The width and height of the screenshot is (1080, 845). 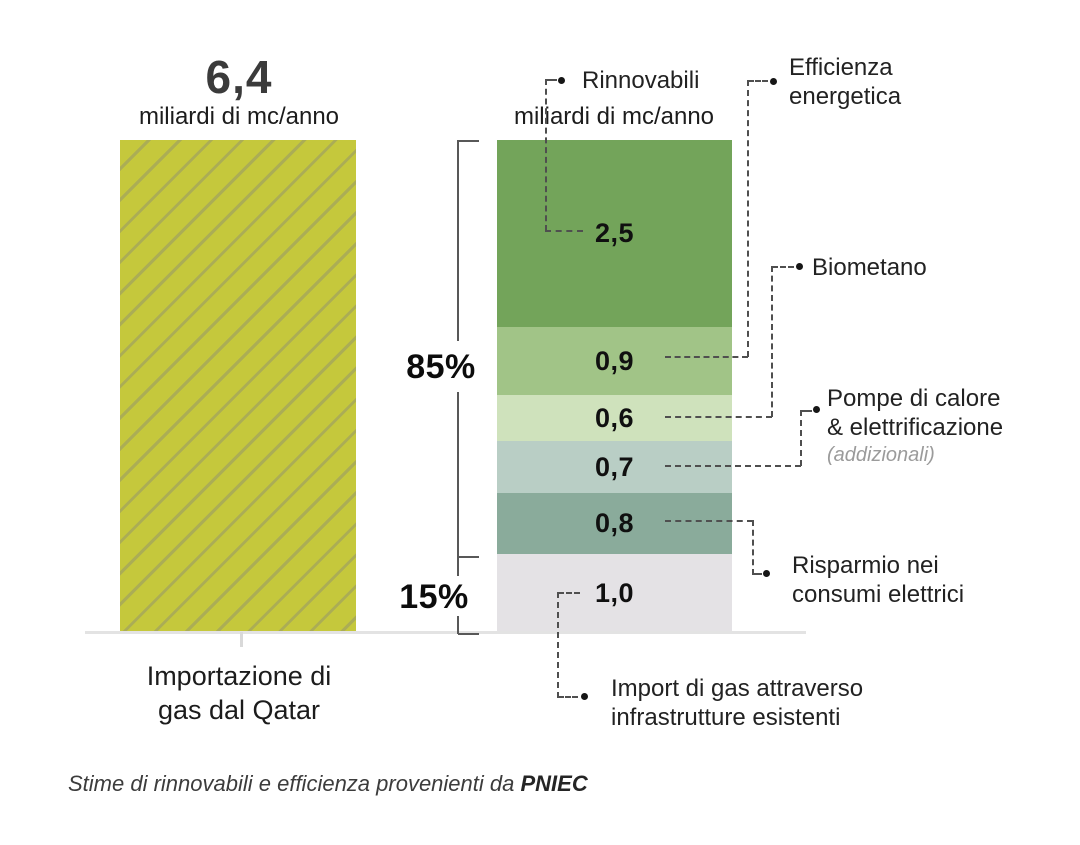 I want to click on segment-biometano: 0,6, so click(x=614, y=418).